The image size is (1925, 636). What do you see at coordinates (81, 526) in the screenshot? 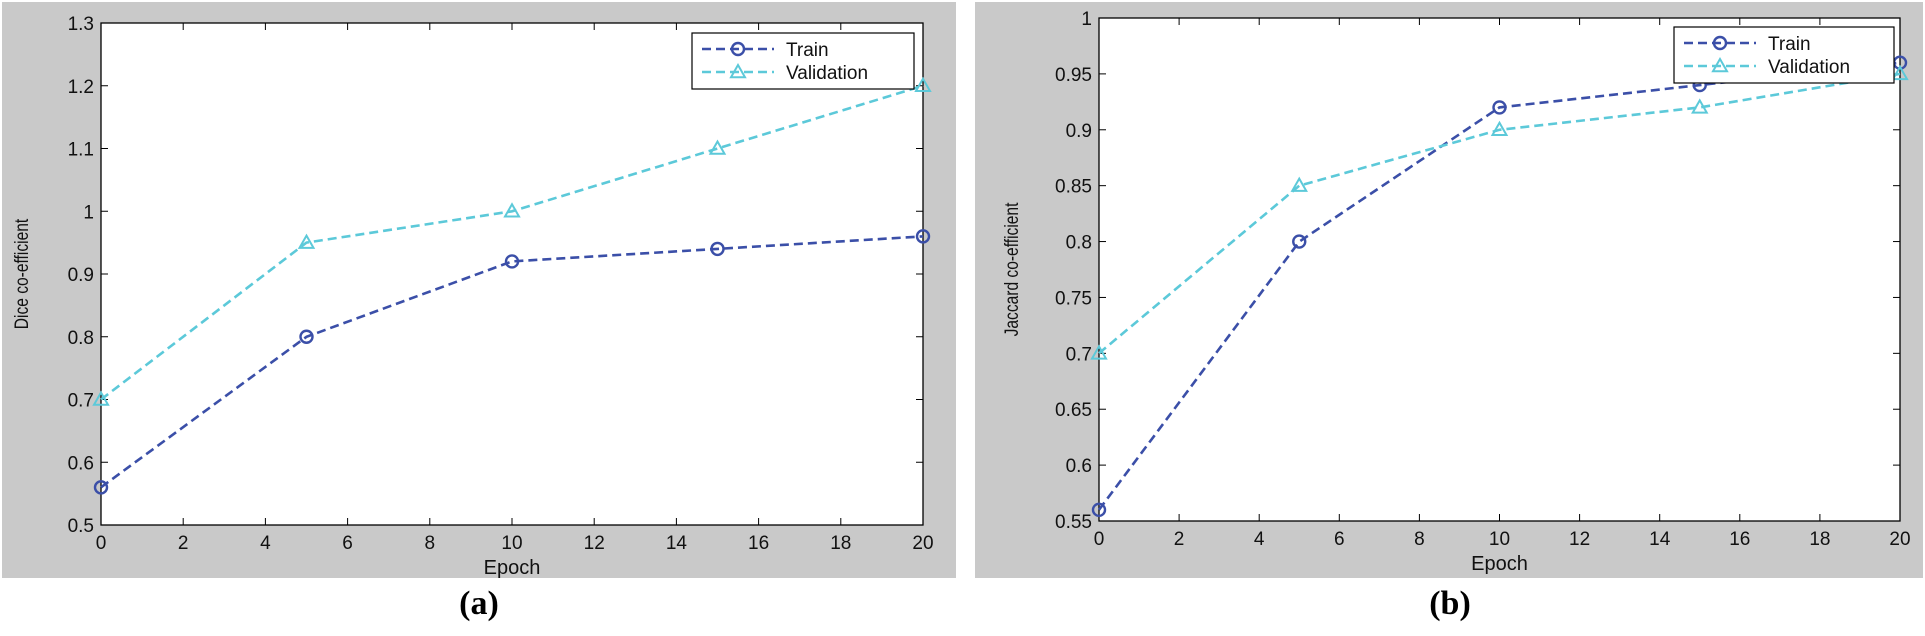
I see `y-tick-label: 0.5` at bounding box center [81, 526].